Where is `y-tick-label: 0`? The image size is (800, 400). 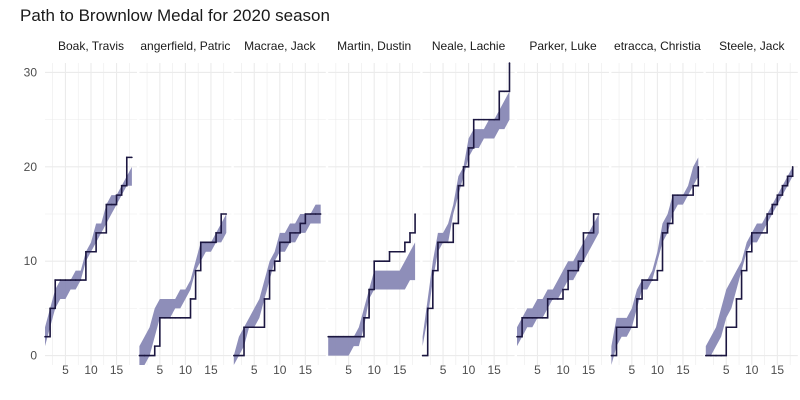
y-tick-label: 0 is located at coordinates (33, 356).